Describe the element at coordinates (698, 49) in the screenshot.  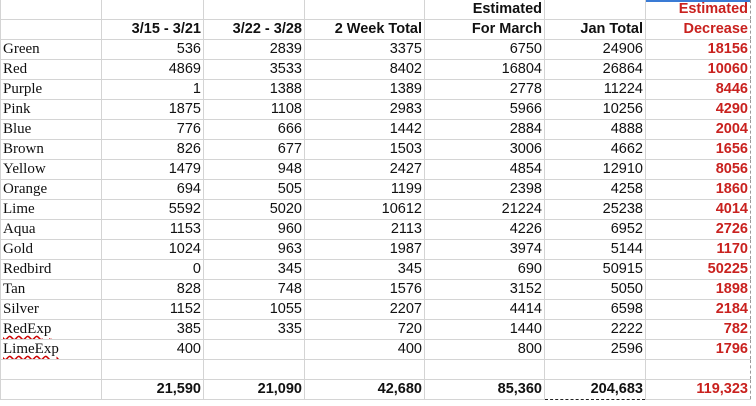
I see `cell-dec: 18156` at that location.